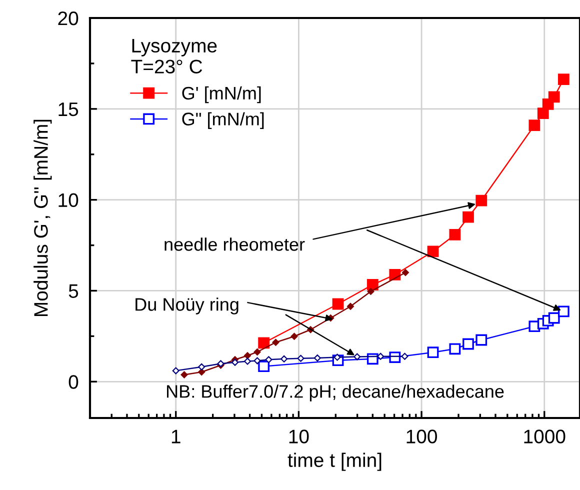 The width and height of the screenshot is (580, 490). Describe the element at coordinates (299, 437) in the screenshot. I see `x-tick-label: 10` at that location.